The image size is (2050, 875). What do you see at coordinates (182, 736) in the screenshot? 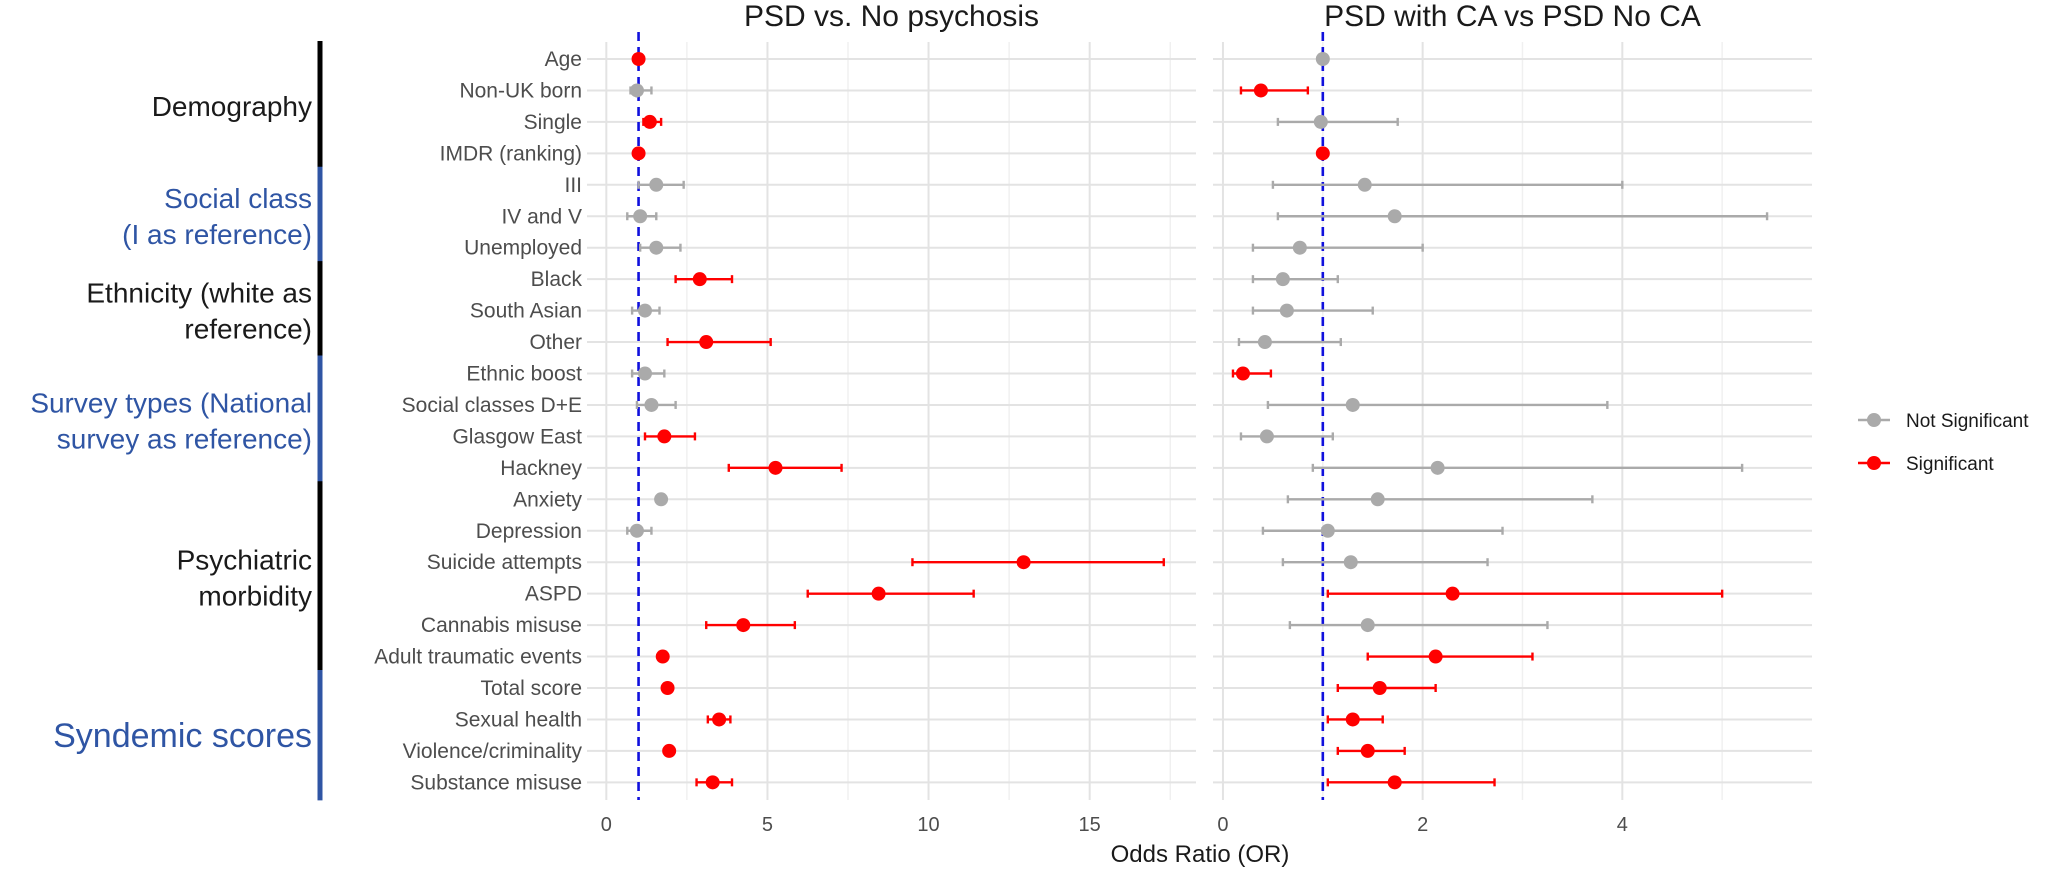
I see `group-label: Syndemic scores` at bounding box center [182, 736].